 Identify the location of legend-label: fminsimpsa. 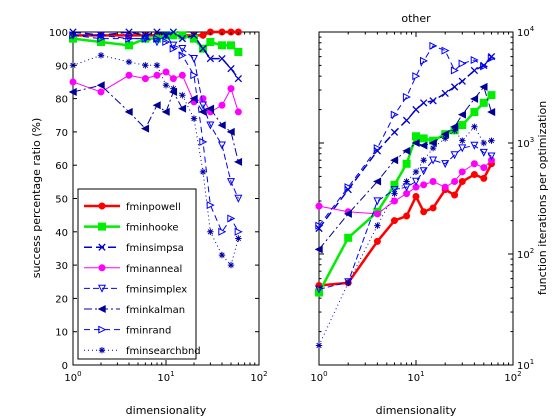
(155, 248).